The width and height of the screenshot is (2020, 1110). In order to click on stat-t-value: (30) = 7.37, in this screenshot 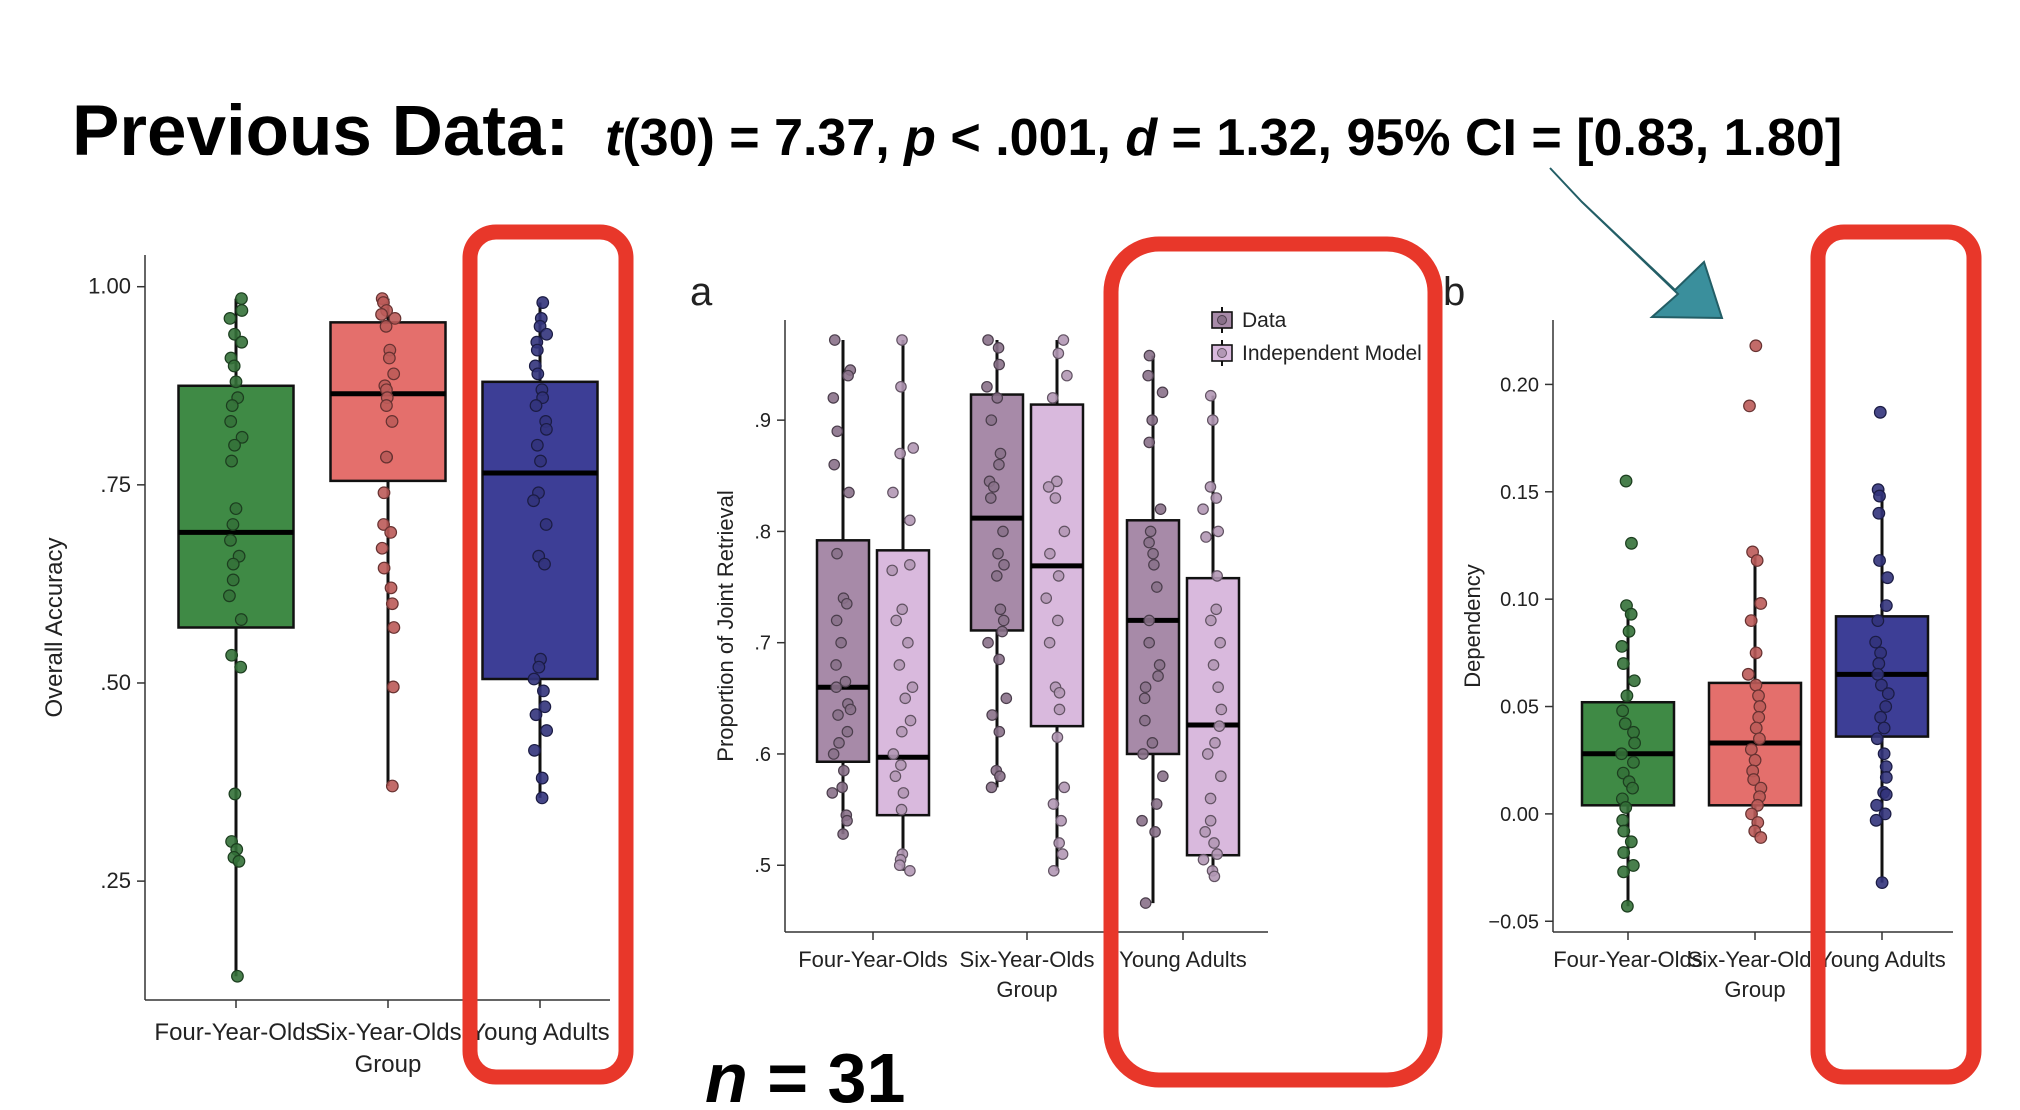, I will do `click(763, 138)`.